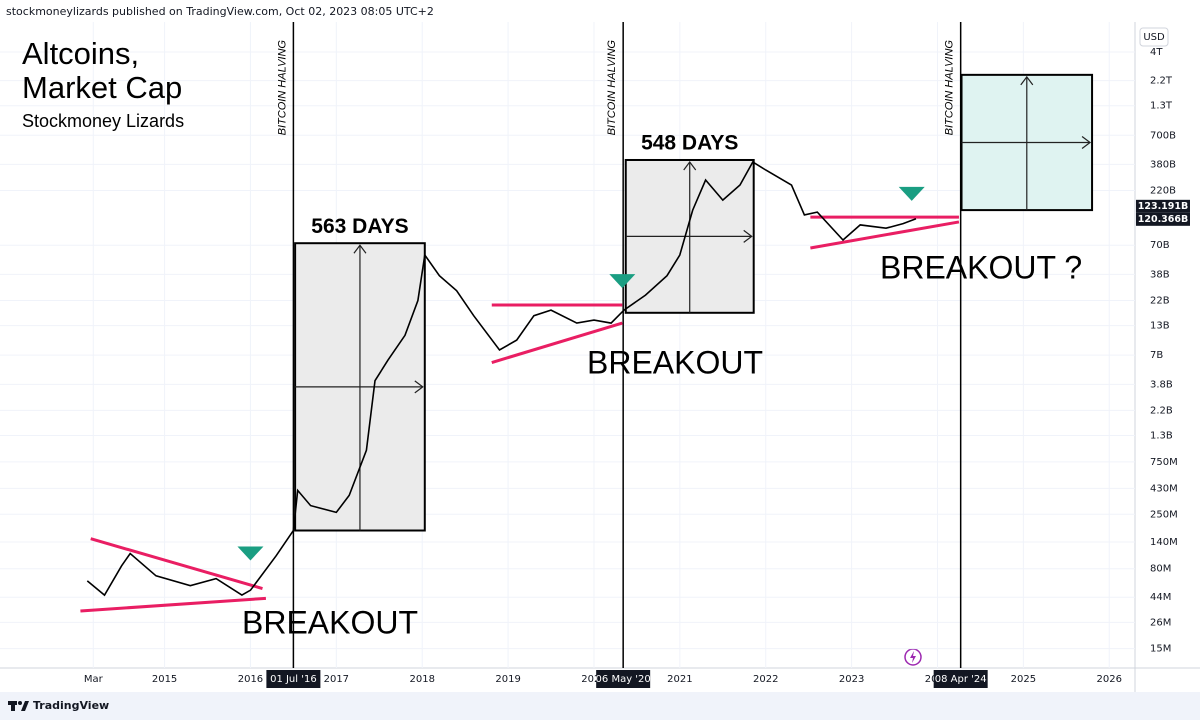 Image resolution: width=1200 pixels, height=720 pixels. I want to click on y-tick-label: 22B, so click(1160, 300).